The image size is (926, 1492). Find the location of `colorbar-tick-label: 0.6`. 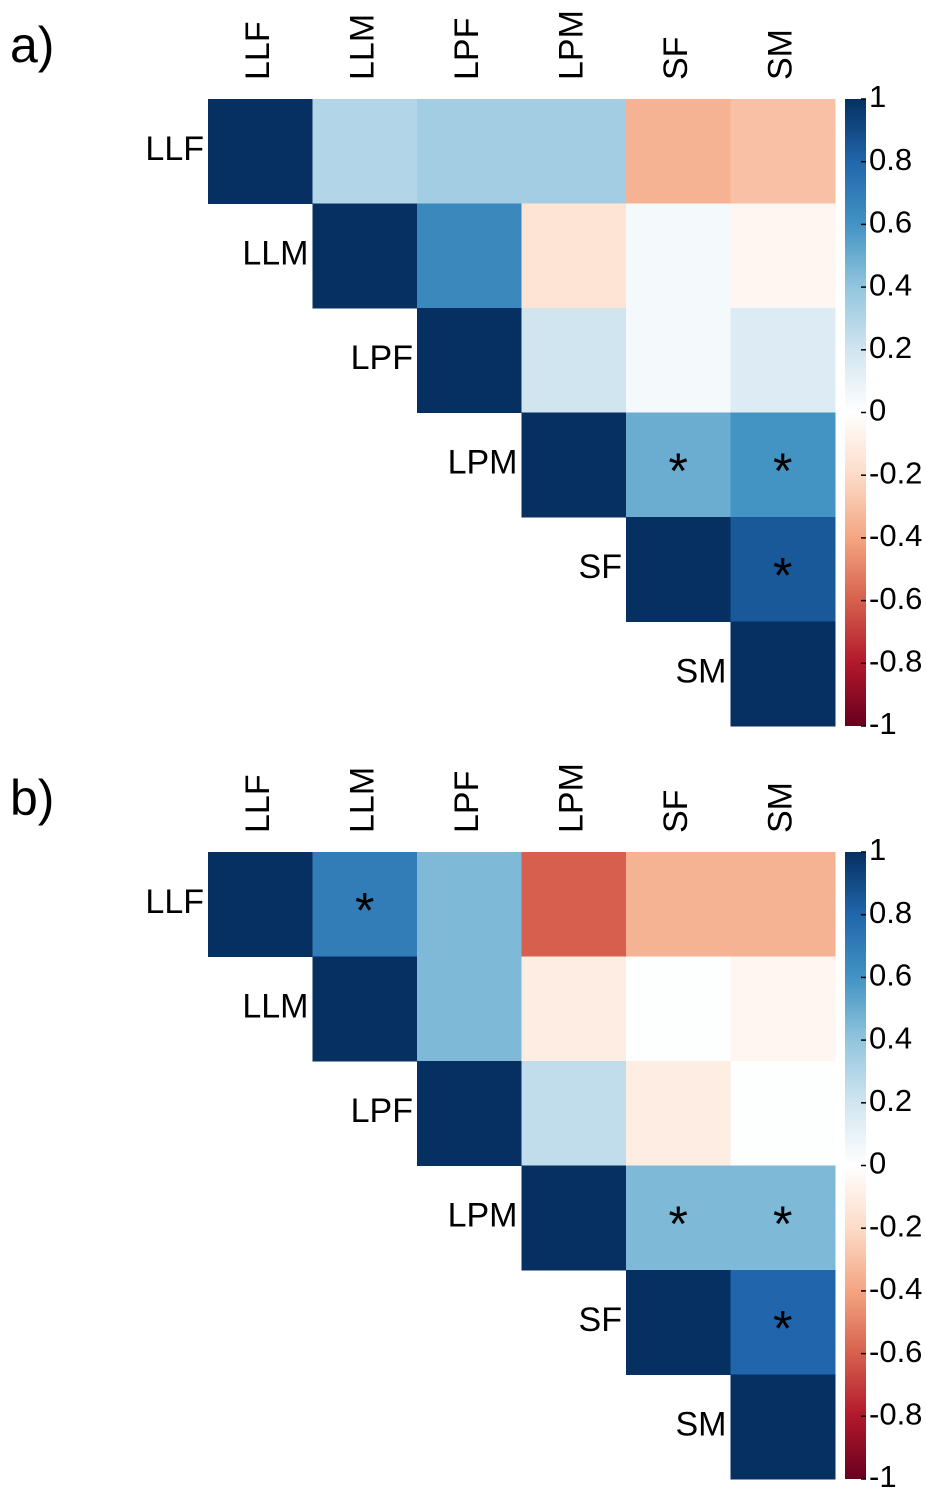

colorbar-tick-label: 0.6 is located at coordinates (890, 975).